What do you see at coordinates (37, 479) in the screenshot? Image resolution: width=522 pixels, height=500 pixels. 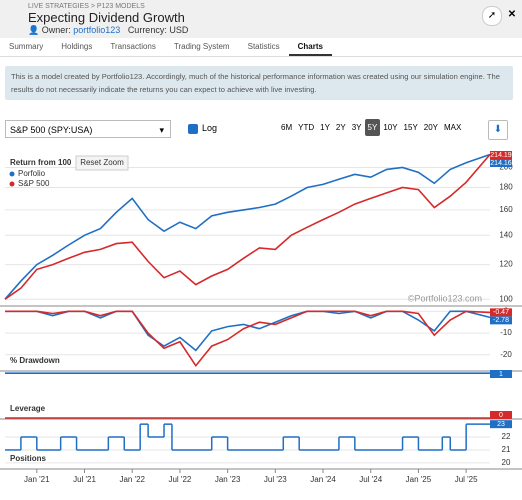 I see `x-tick-label: Jan '21` at bounding box center [37, 479].